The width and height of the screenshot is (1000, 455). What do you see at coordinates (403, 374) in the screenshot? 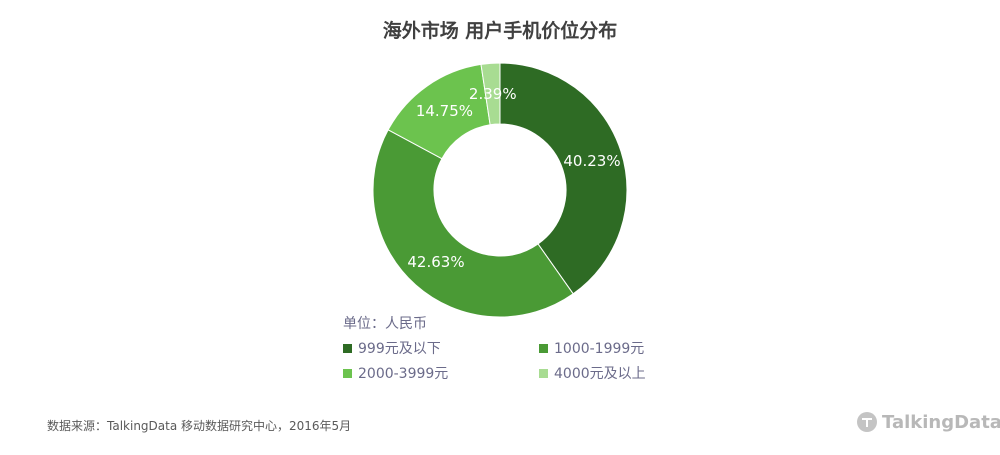
I see `legend-label-3: 2000-3999元` at bounding box center [403, 374].